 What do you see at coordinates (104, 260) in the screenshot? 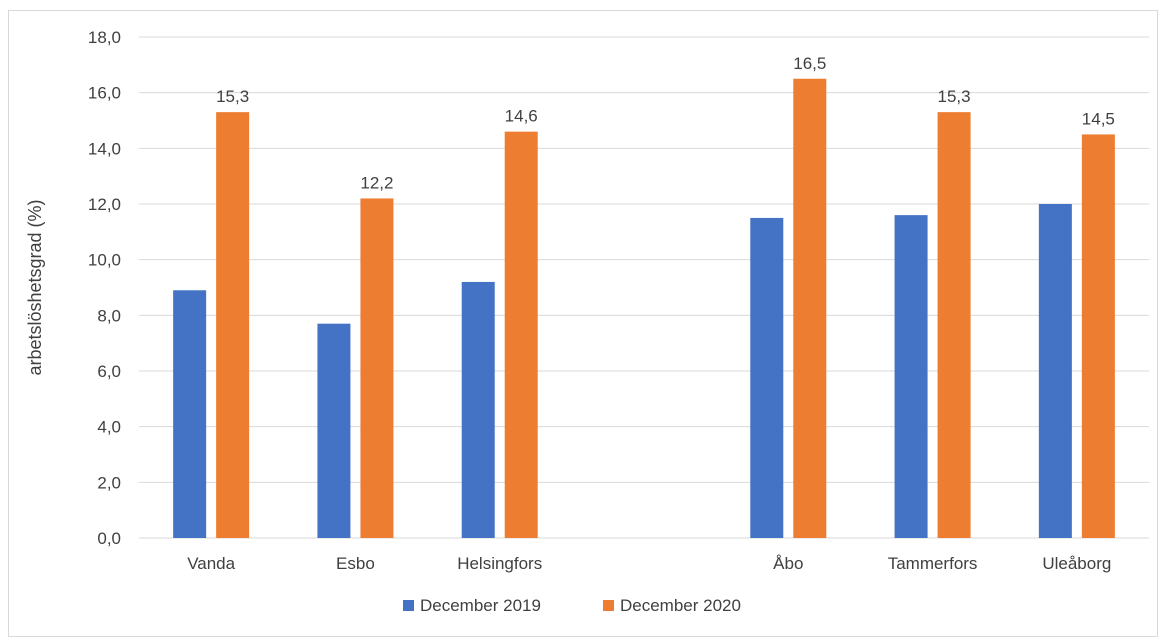
I see `y-tick-label: 10,0` at bounding box center [104, 260].